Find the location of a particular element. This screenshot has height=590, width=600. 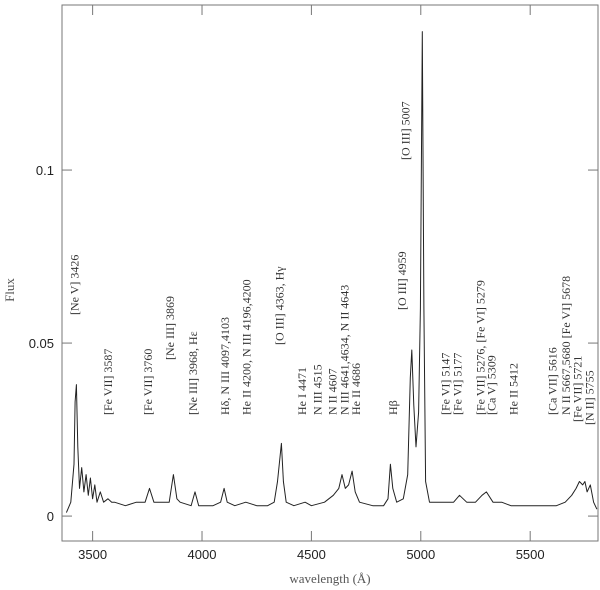

annotation: Hβ is located at coordinates (393, 407).